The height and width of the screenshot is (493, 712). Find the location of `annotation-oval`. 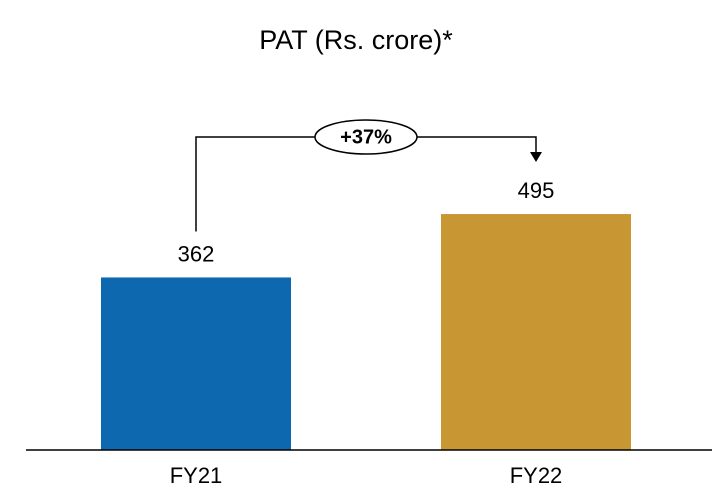

annotation-oval is located at coordinates (366, 137).